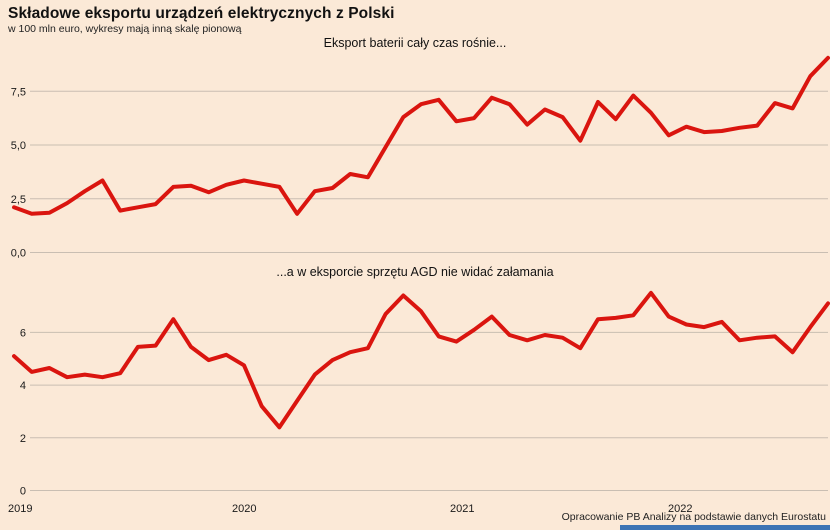  Describe the element at coordinates (18, 92) in the screenshot. I see `y-tick-label: 7,5` at that location.